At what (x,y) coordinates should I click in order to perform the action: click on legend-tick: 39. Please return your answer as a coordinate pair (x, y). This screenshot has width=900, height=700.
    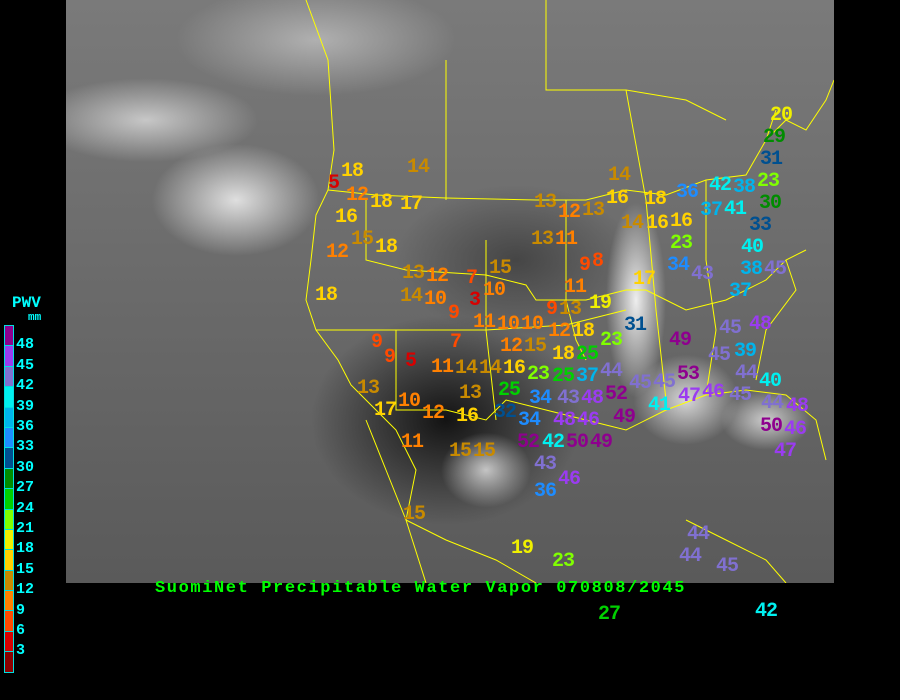
    Looking at the image, I should click on (25, 406).